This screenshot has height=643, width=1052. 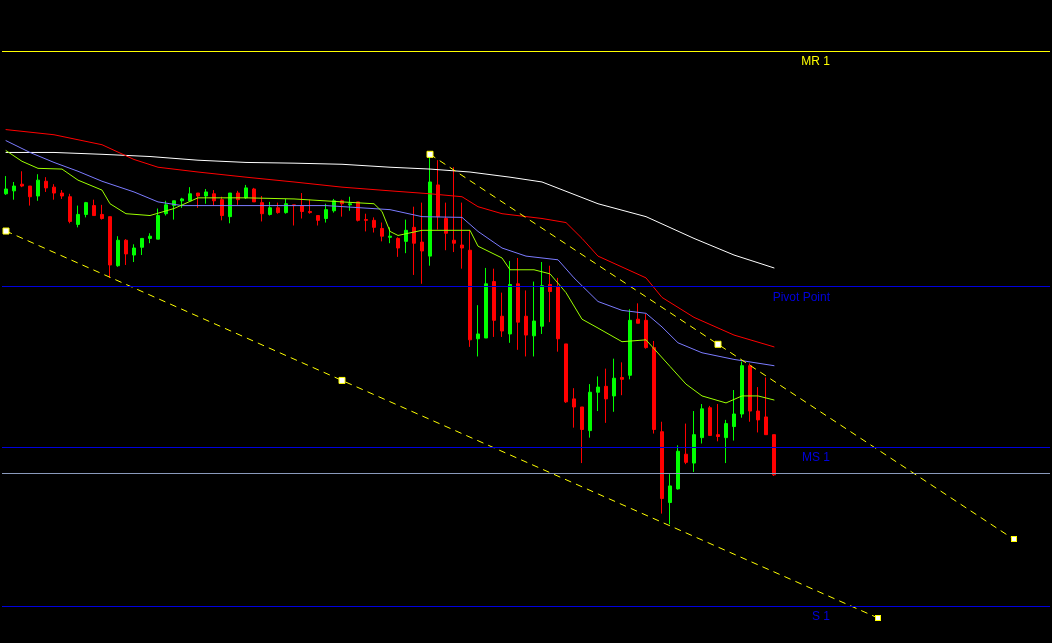 What do you see at coordinates (816, 457) in the screenshot?
I see `ref-line-label: MS 1` at bounding box center [816, 457].